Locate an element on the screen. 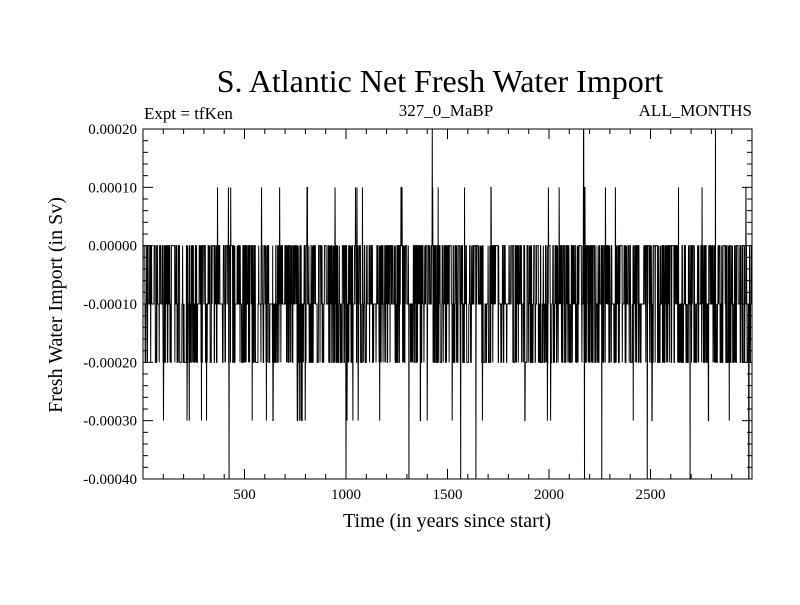 Image resolution: width=800 pixels, height=605 pixels. y-tick-label: 0.00000 is located at coordinates (112, 247).